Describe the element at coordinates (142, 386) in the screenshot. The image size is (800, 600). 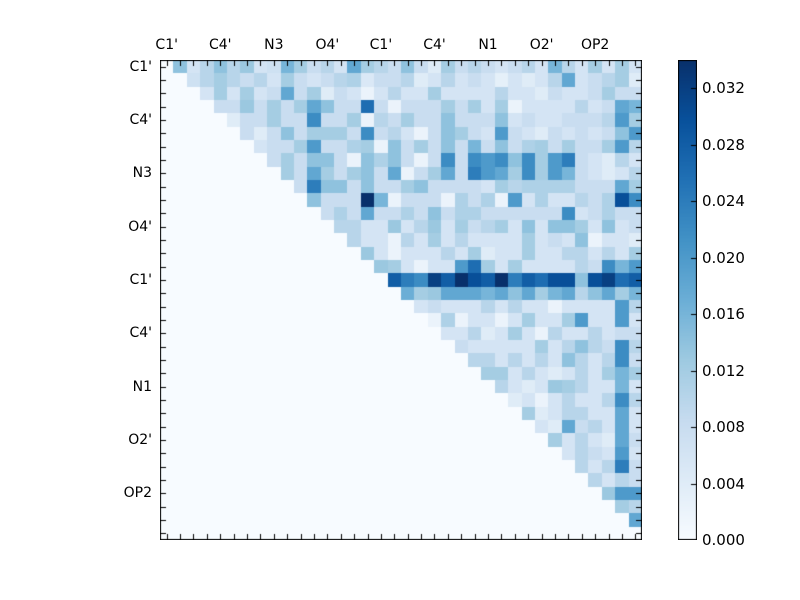
I see `y-tick-label: N1` at that location.